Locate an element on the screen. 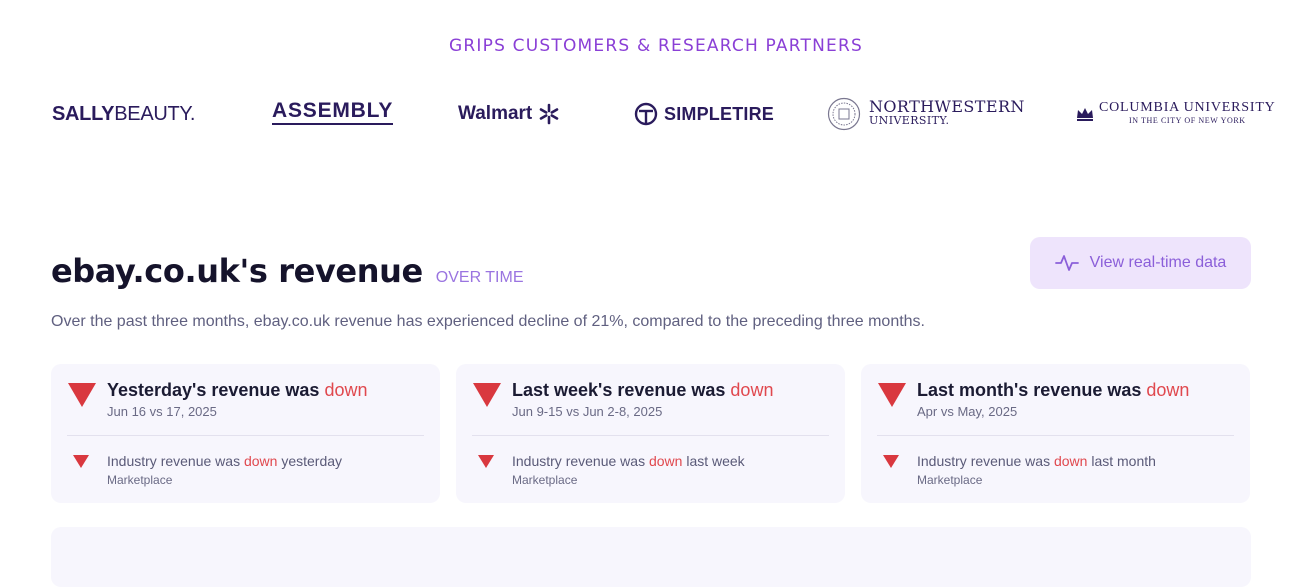  chart-panel is located at coordinates (651, 557).